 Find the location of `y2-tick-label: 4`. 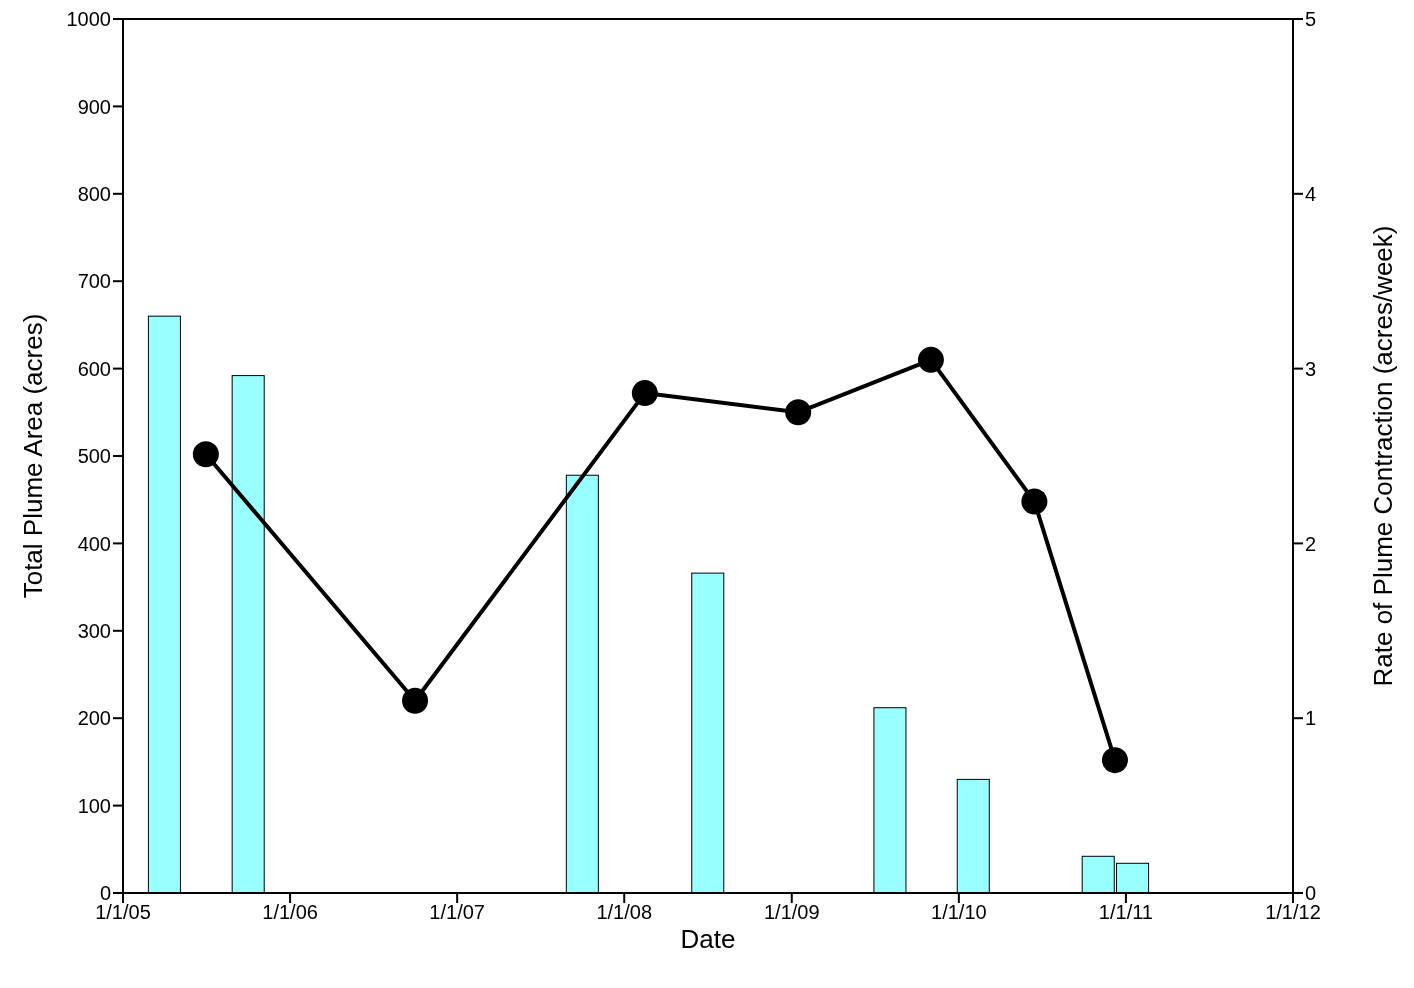

y2-tick-label: 4 is located at coordinates (1311, 193).